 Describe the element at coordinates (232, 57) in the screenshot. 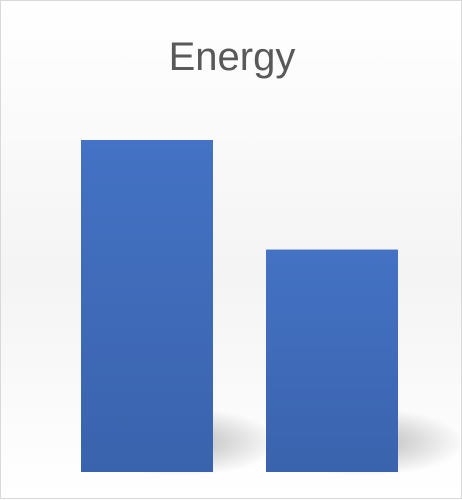

I see `chart-title: Energy` at that location.